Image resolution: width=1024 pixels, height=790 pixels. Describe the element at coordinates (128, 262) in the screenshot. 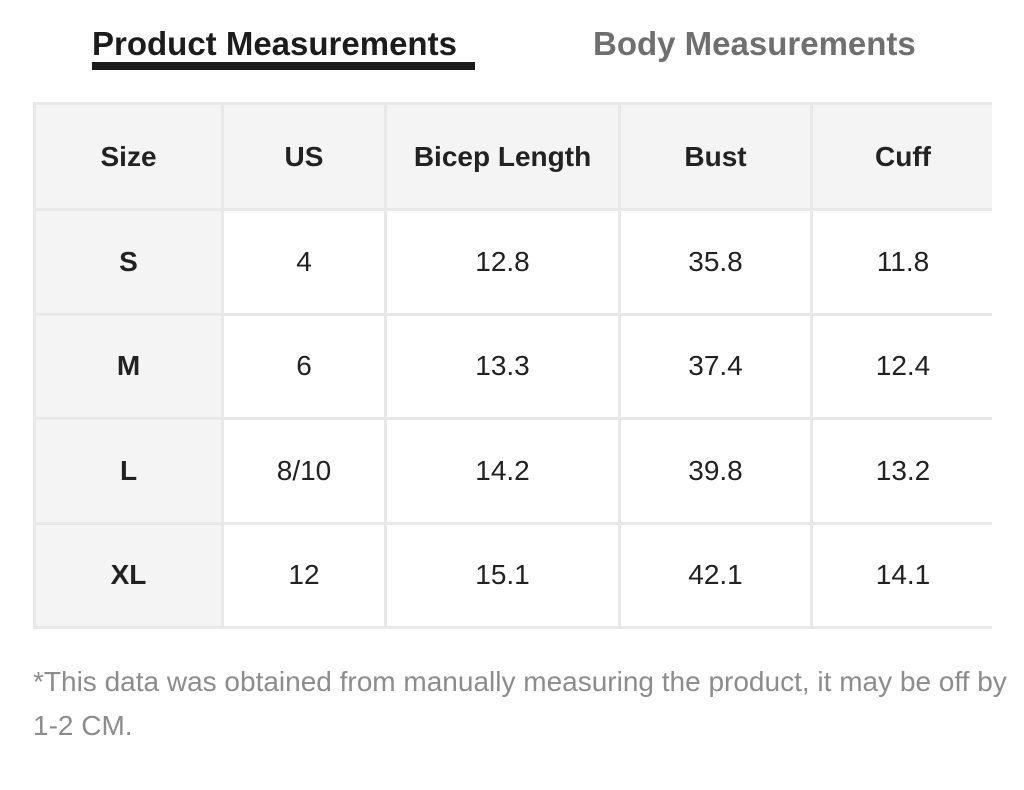

I see `size-cell: S` at that location.